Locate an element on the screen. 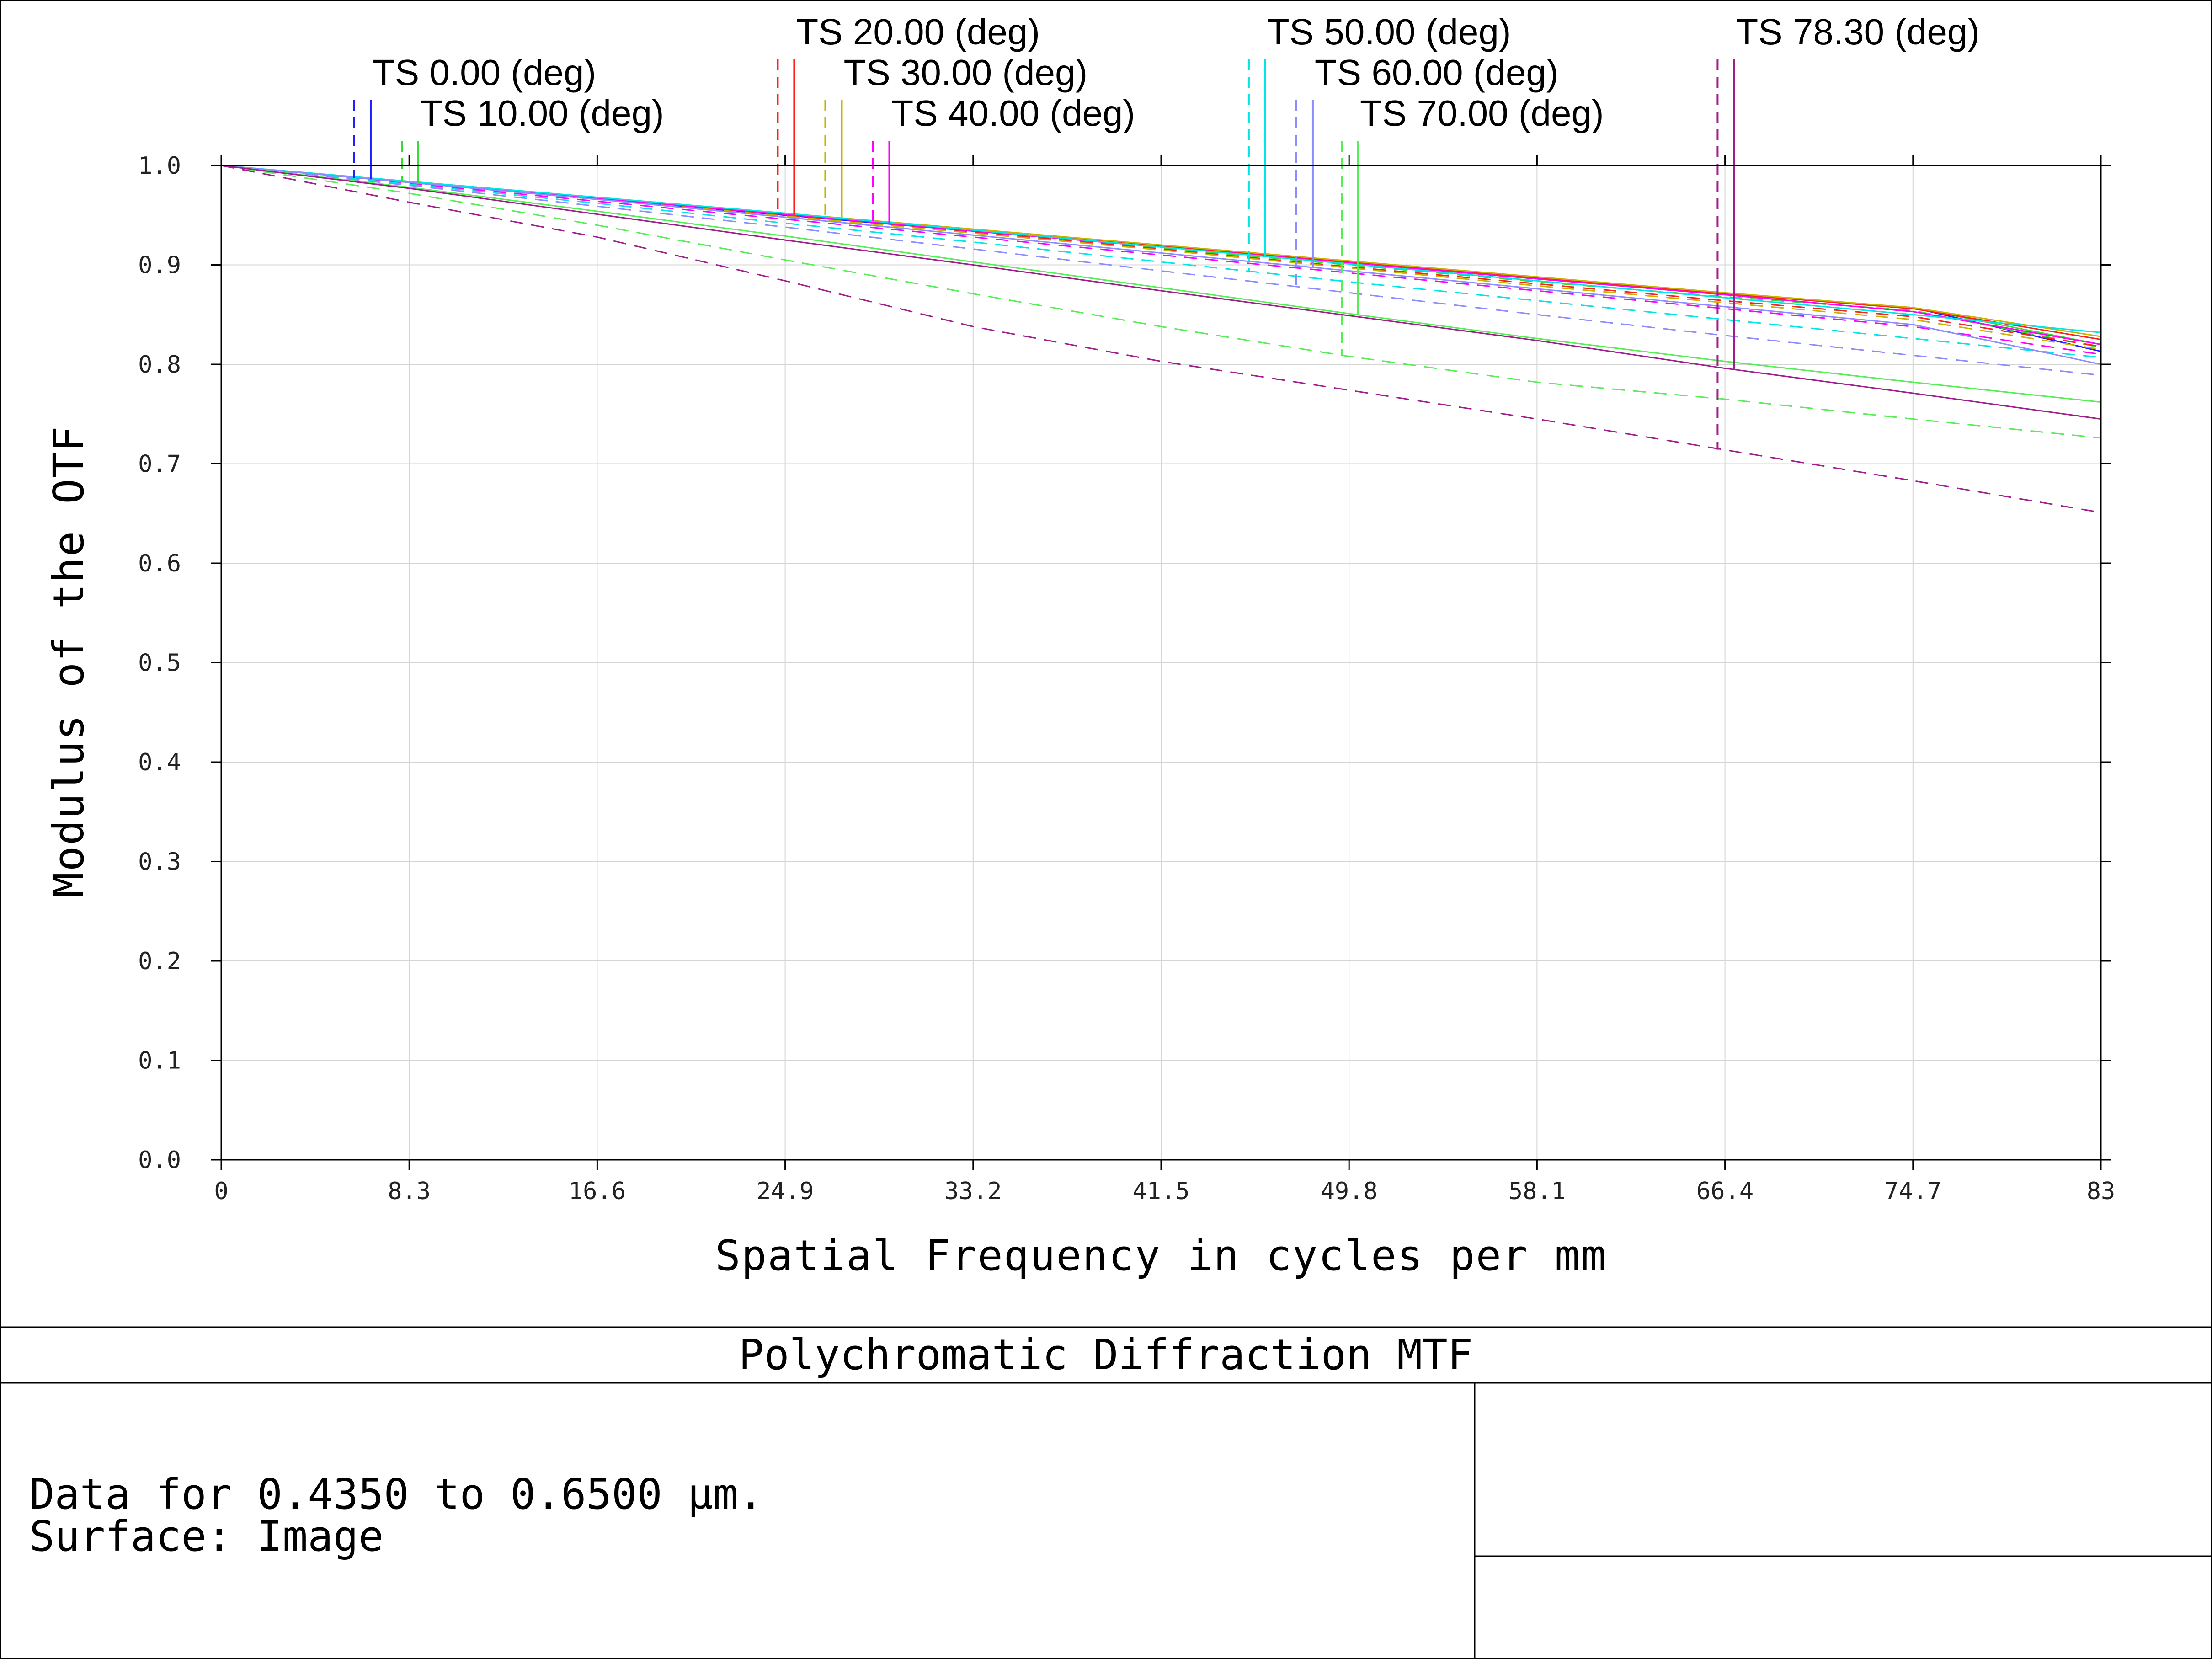 This screenshot has height=1659, width=2212. field-label: TS 20.00 (deg) is located at coordinates (918, 32).